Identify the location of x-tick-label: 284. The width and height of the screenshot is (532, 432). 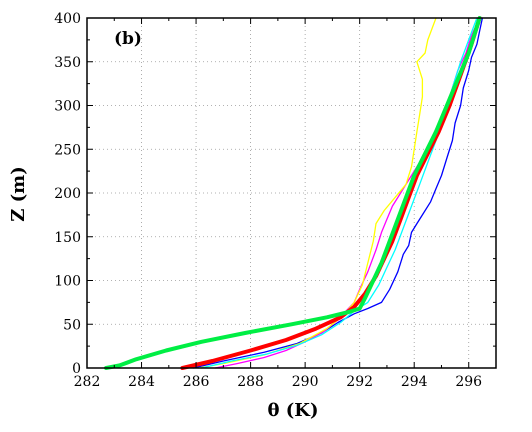
(141, 382).